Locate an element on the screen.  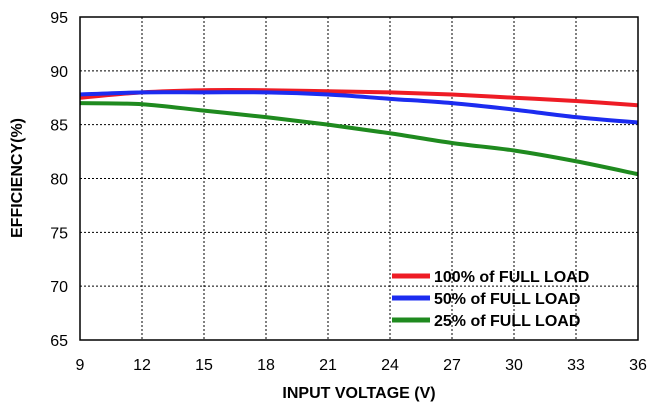
x-tick-label: 36 is located at coordinates (638, 365).